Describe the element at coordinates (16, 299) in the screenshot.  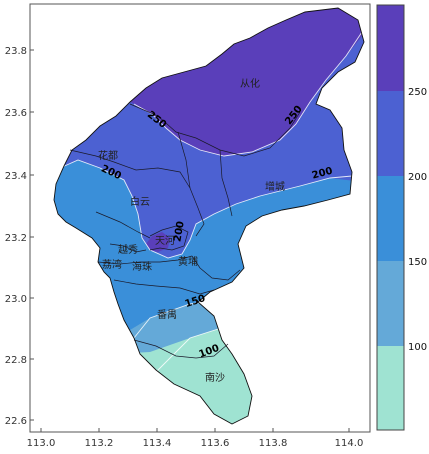
I see `y-tick-label: 23.0` at that location.